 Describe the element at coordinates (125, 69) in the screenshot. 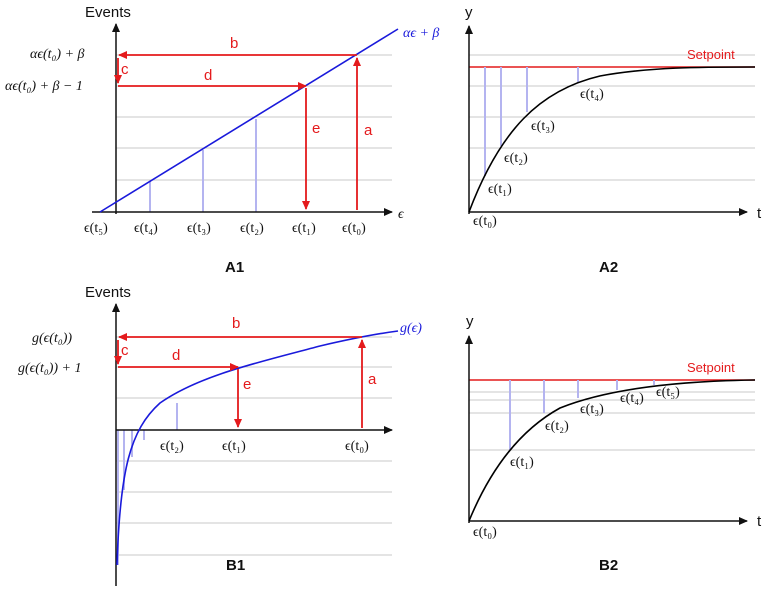

I see `a1-arrow-label-c: c` at that location.